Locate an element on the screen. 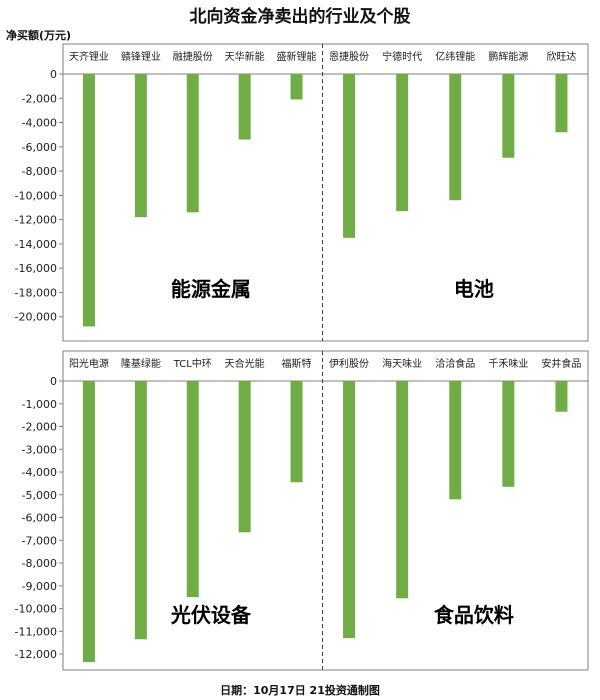 This screenshot has width=600, height=700. y-tick-label: -9,000 is located at coordinates (39, 586).